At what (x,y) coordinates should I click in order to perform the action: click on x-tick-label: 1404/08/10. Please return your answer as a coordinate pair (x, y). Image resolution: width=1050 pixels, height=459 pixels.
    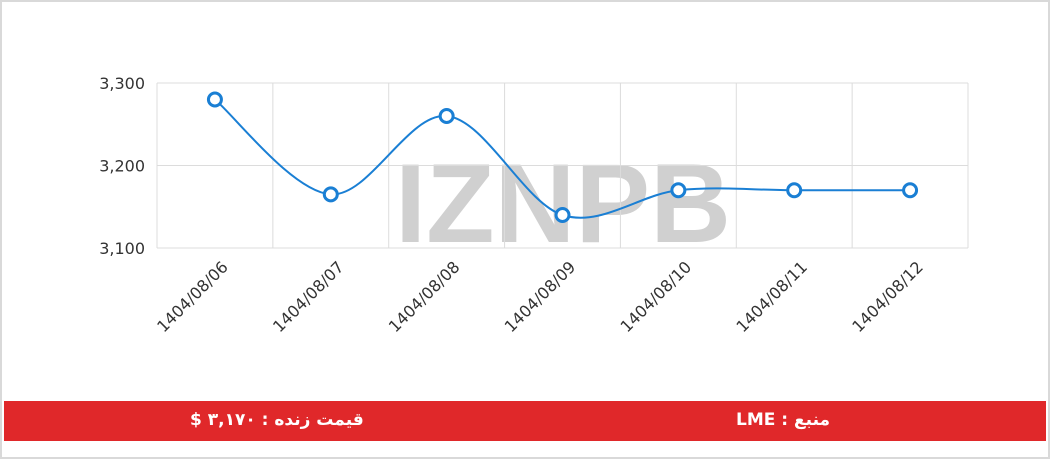
    Looking at the image, I should click on (656, 296).